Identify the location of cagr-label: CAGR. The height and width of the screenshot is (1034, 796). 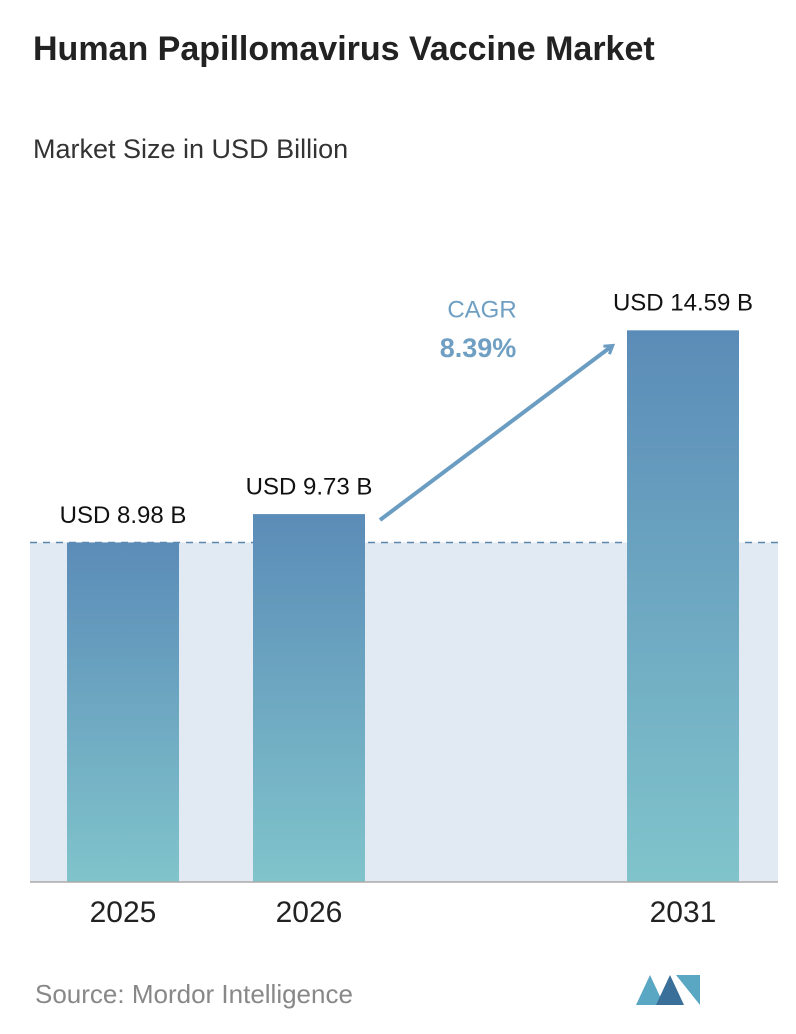
(481, 309).